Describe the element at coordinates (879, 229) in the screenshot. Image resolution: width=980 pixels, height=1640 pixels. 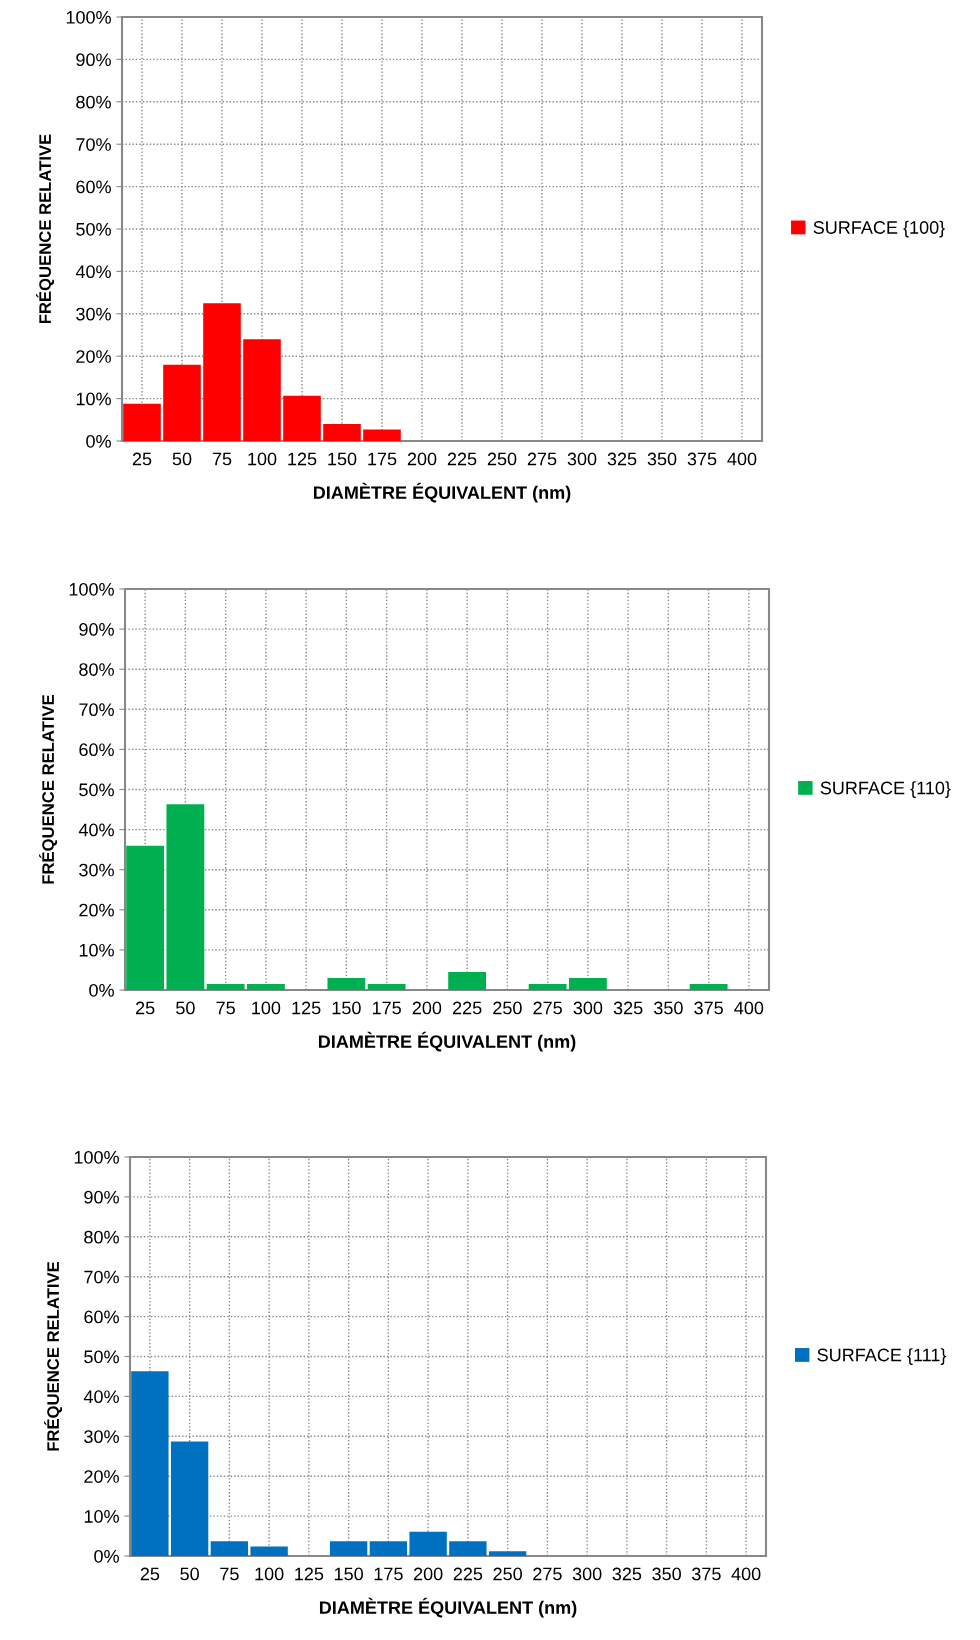
I see `legend-label: SURFACE {100}` at that location.